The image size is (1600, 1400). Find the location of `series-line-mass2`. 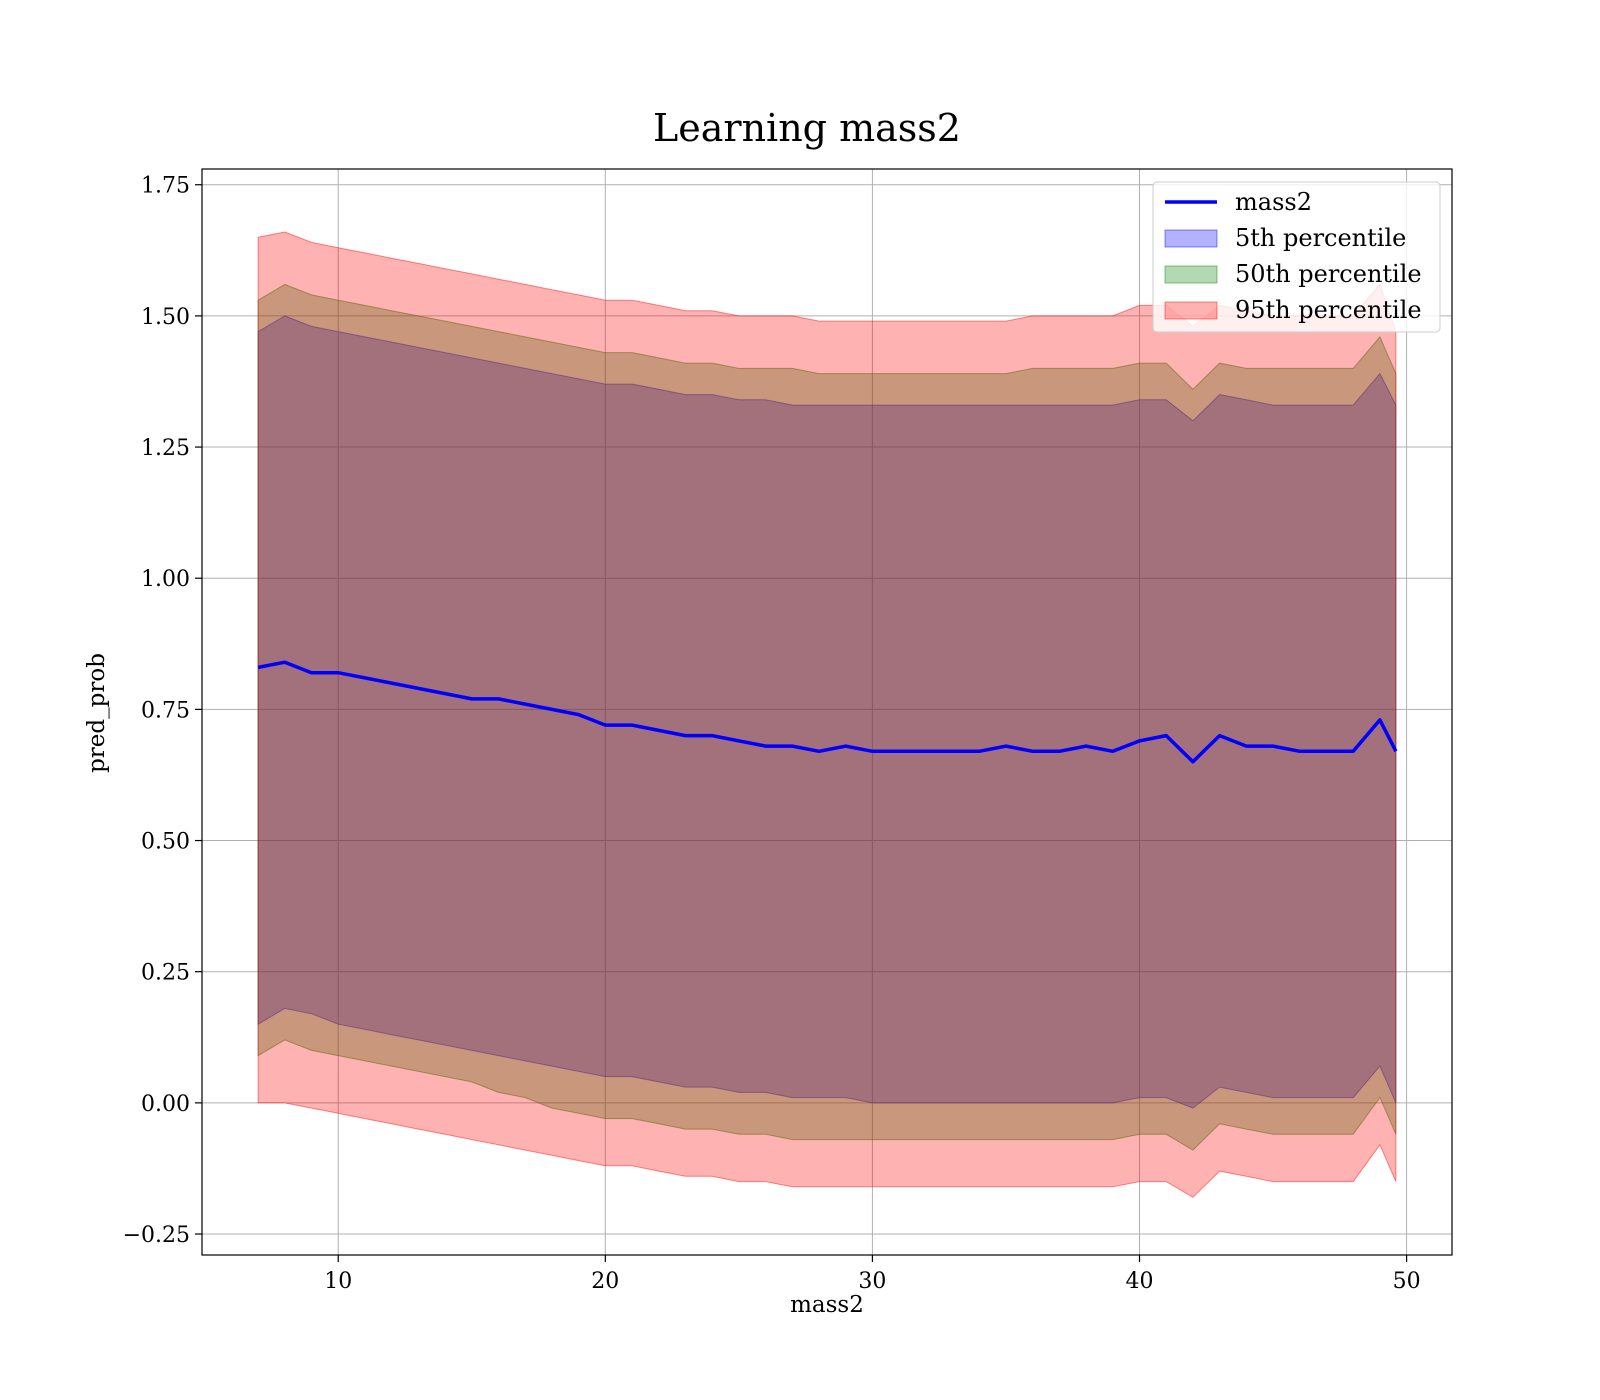

series-line-mass2 is located at coordinates (827, 712).